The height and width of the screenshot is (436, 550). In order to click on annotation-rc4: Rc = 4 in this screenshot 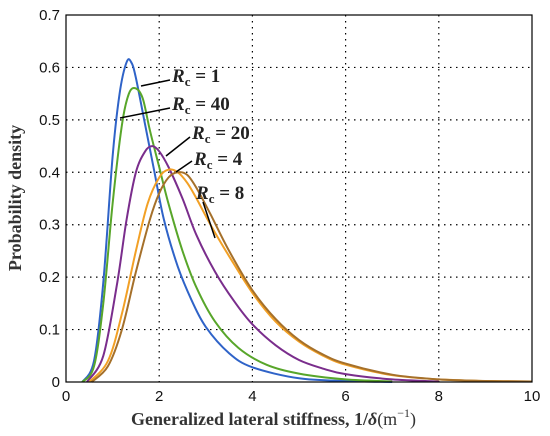, I will do `click(218, 160)`.